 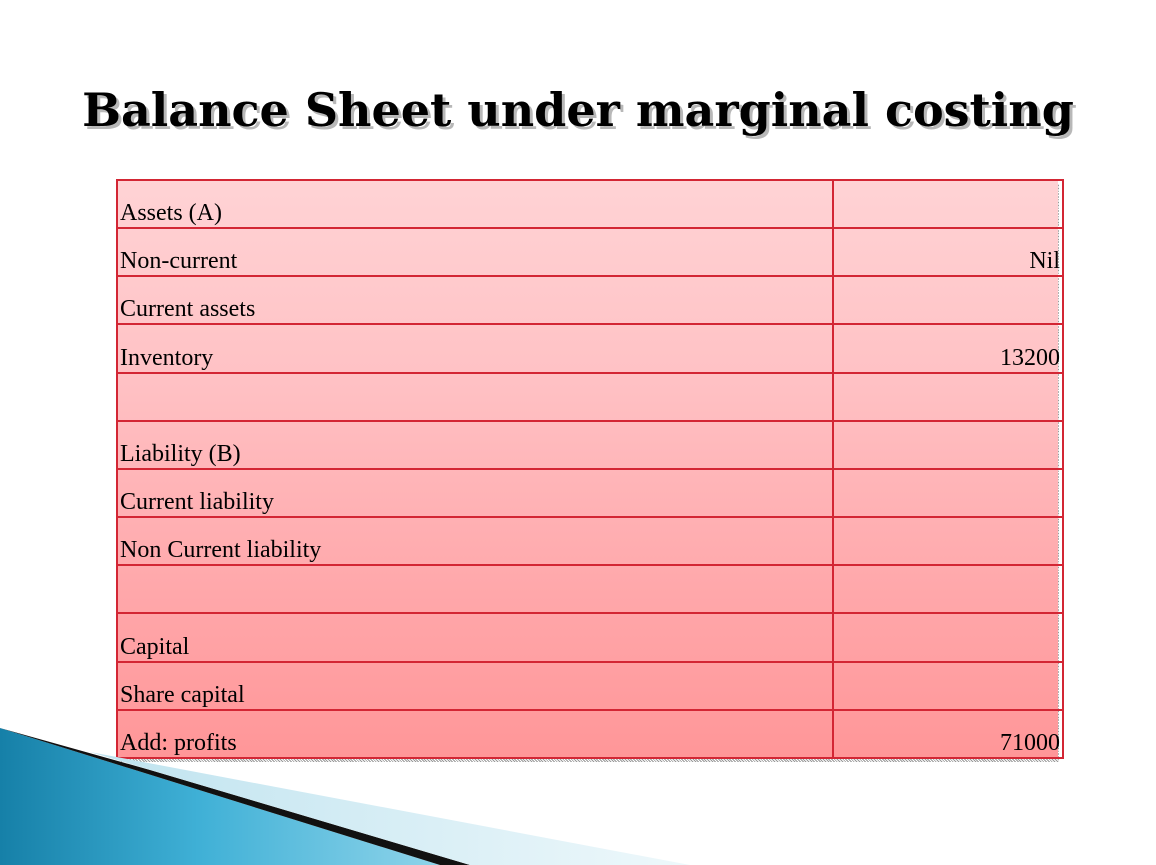 I want to click on row-label: Non Current liability, so click(x=475, y=541).